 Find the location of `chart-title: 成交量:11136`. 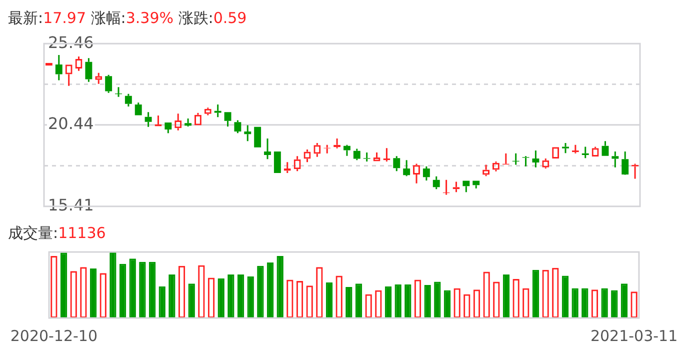

chart-title: 成交量:11136 is located at coordinates (57, 233).